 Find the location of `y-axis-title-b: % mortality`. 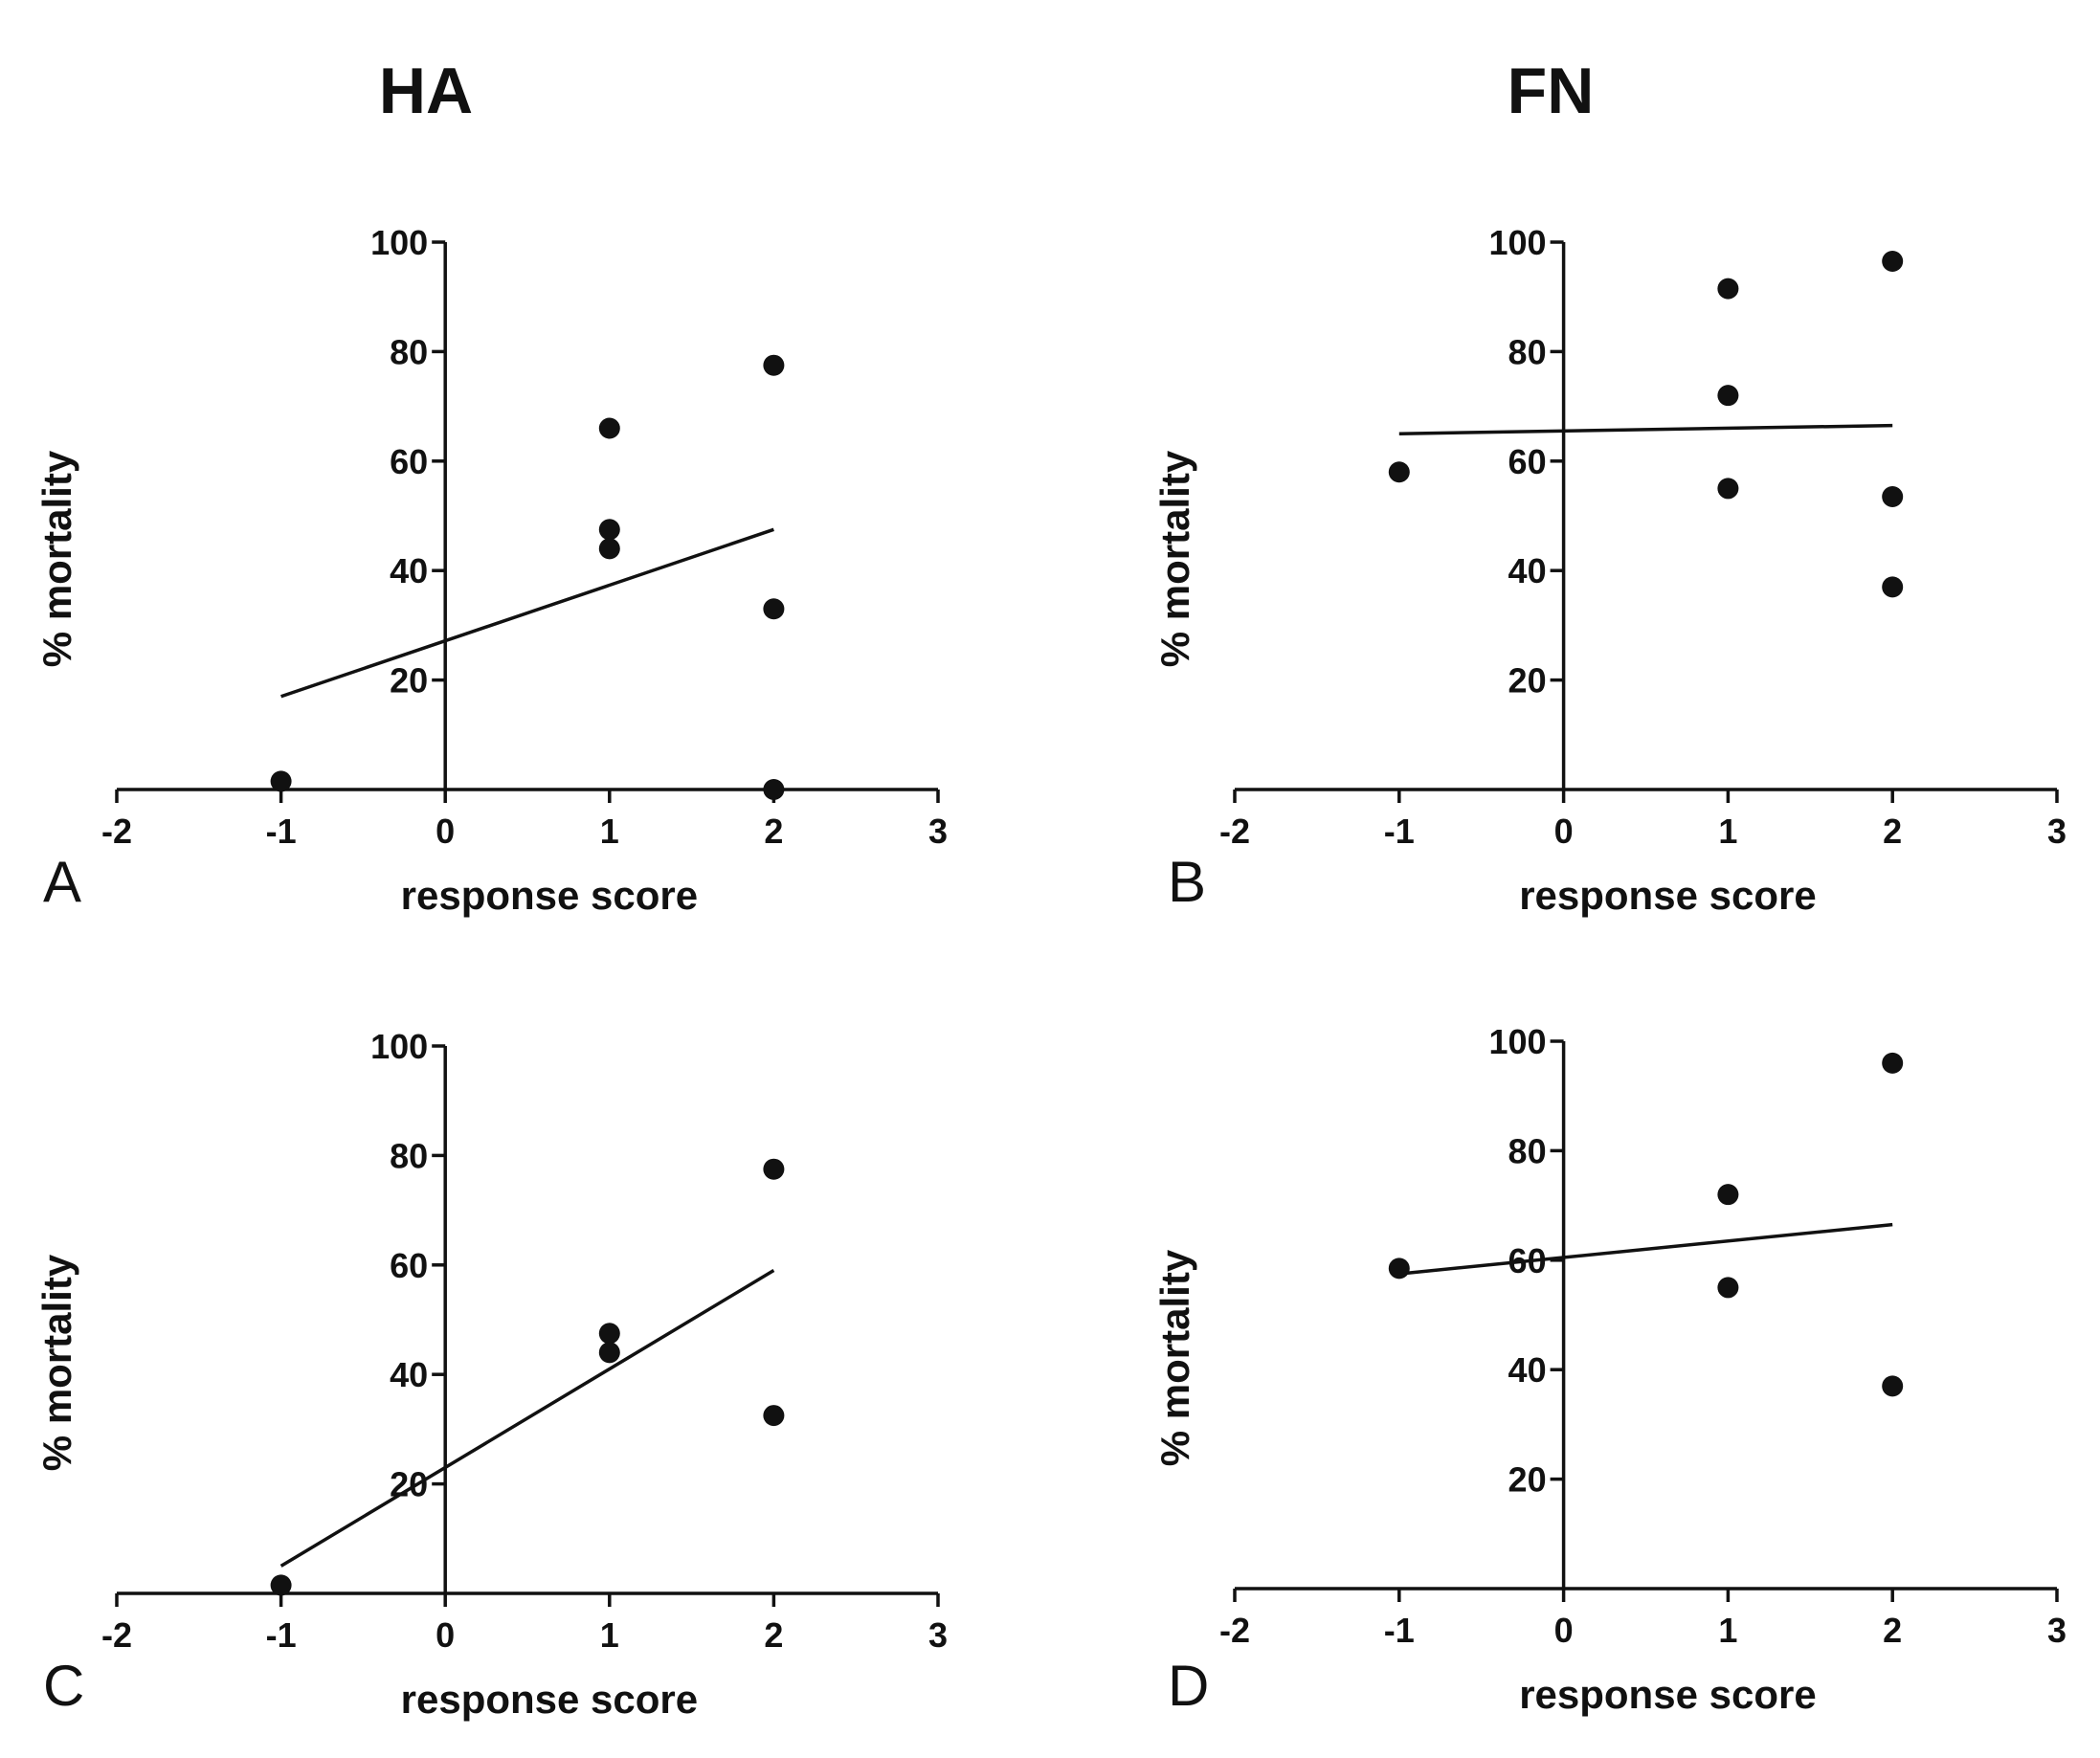

y-axis-title-b: % mortality is located at coordinates (1174, 558).